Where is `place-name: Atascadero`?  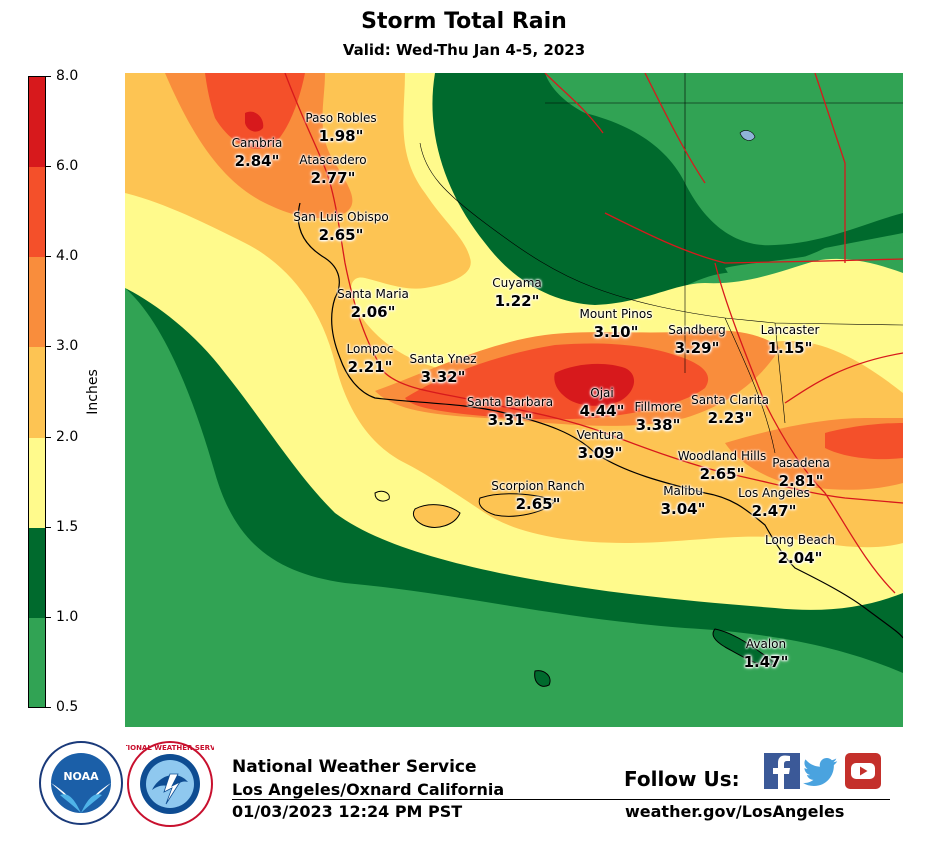 place-name: Atascadero is located at coordinates (333, 160).